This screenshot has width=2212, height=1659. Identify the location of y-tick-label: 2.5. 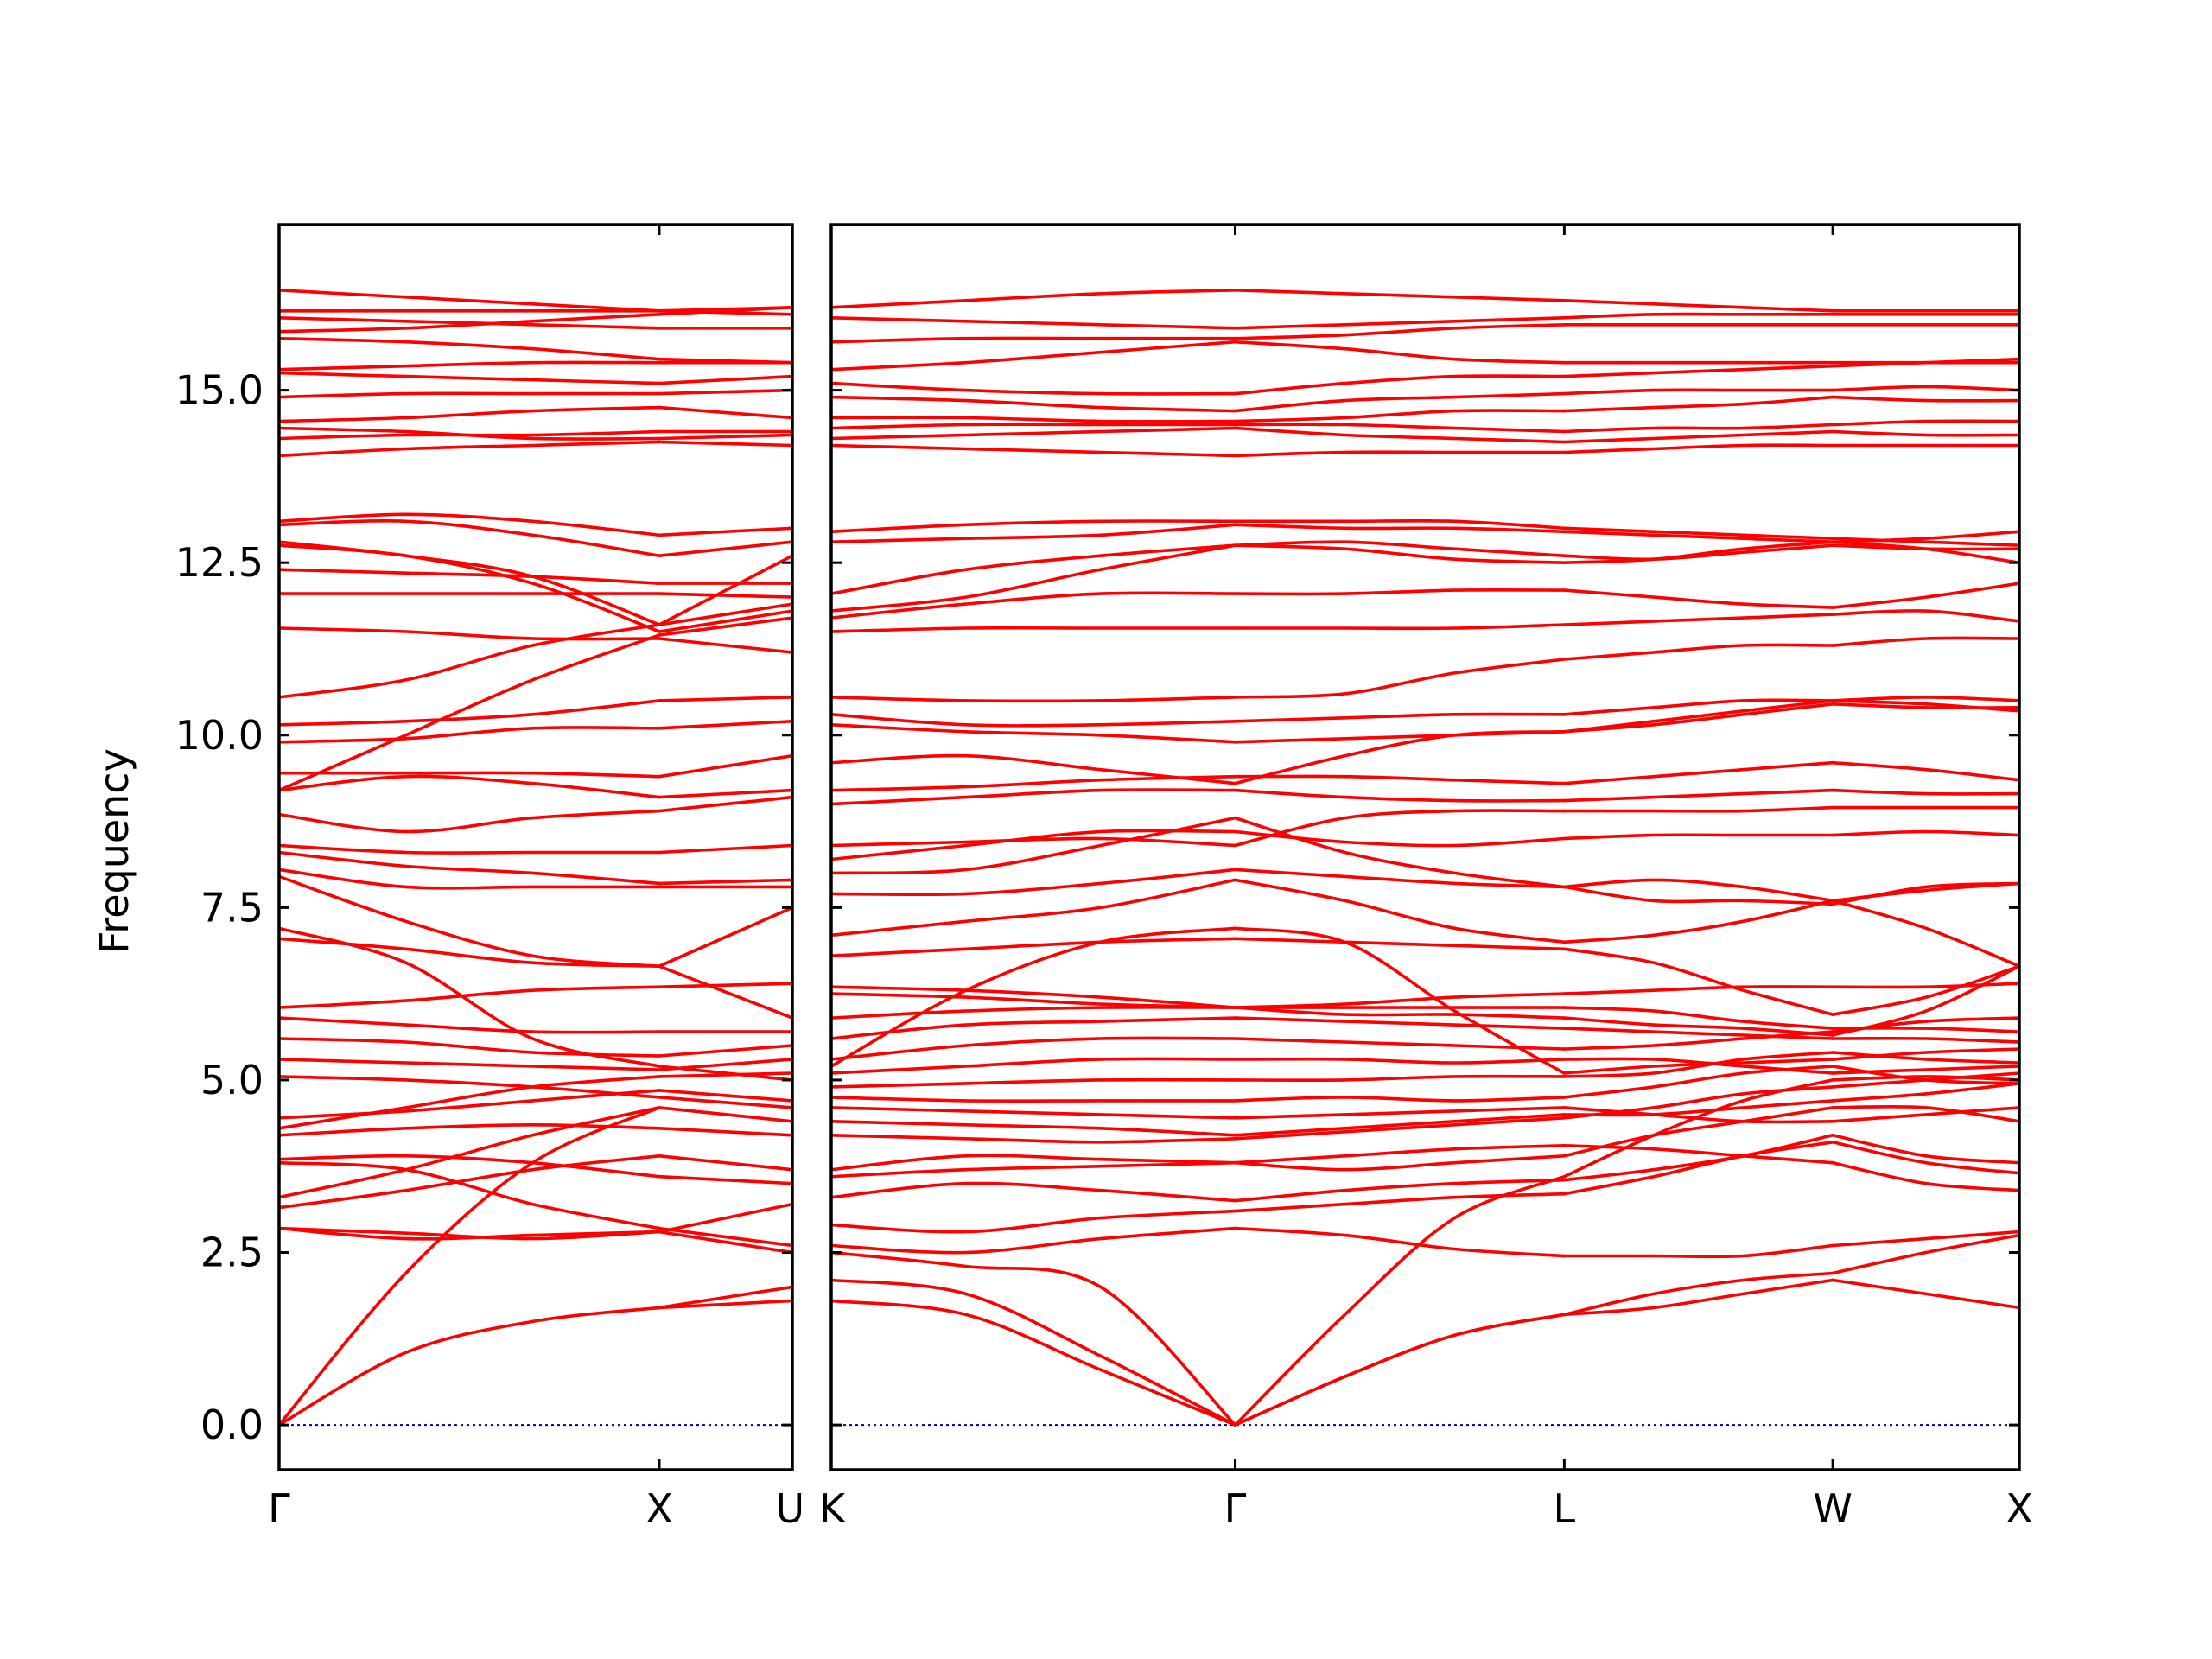
(232, 1253).